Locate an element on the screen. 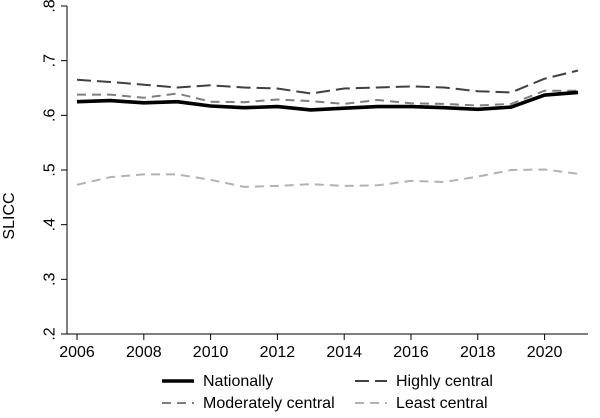 The width and height of the screenshot is (600, 418). legend-label-highly-central: Highly central is located at coordinates (444, 381).